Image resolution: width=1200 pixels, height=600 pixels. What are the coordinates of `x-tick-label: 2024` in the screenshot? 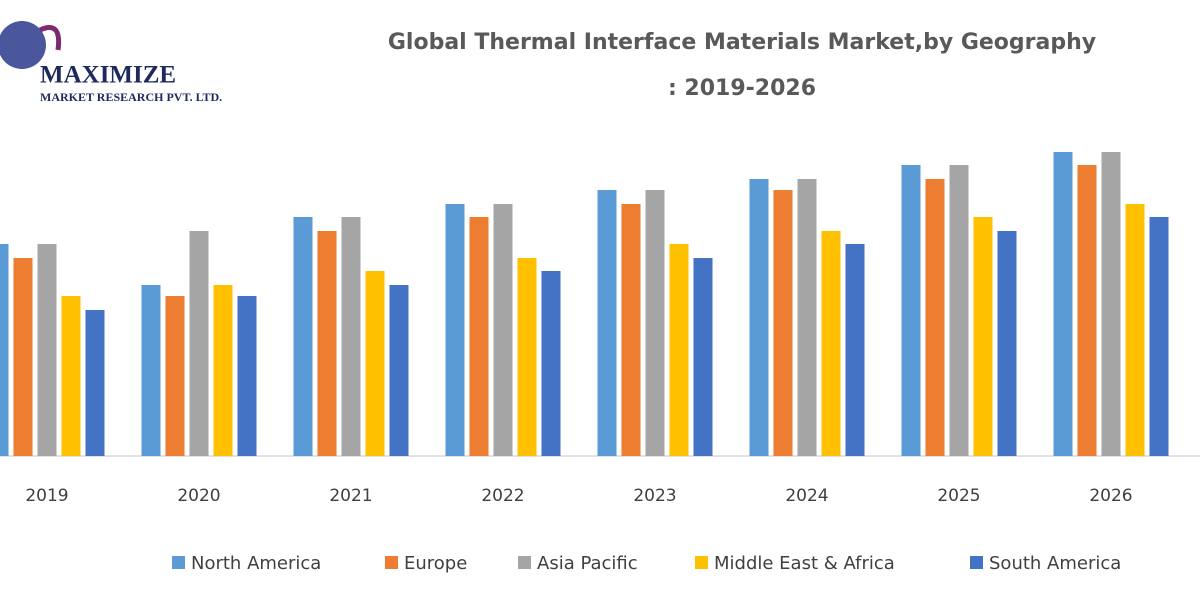 It's located at (806, 496).